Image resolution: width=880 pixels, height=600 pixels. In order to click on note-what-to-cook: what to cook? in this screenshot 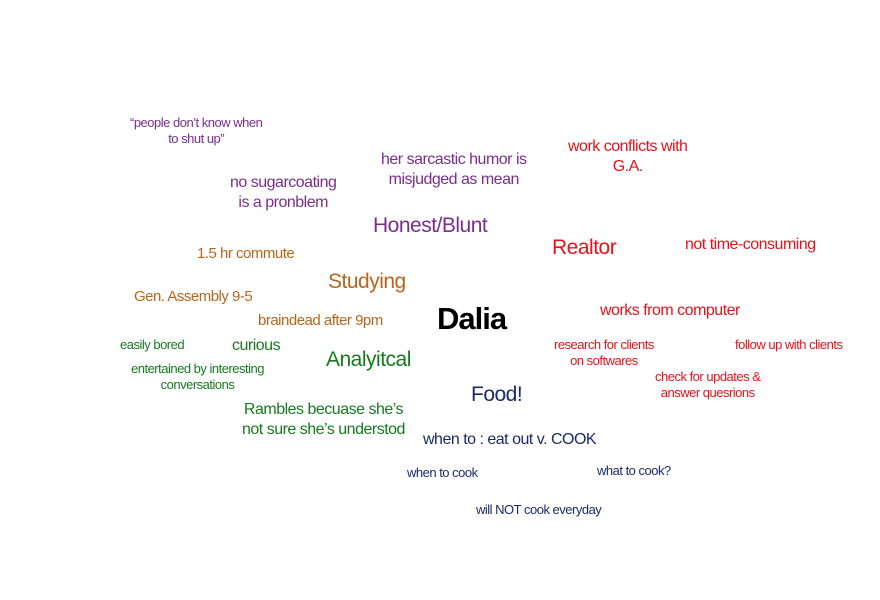, I will do `click(634, 470)`.